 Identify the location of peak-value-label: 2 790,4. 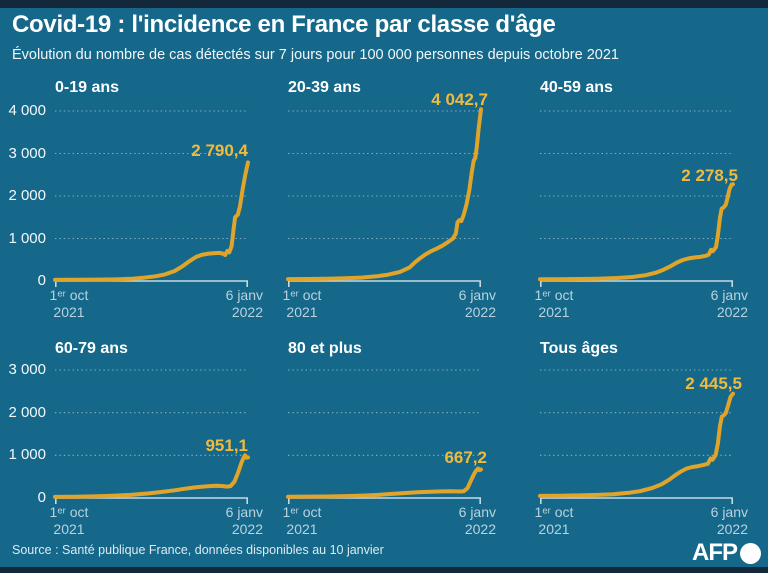
(219, 150).